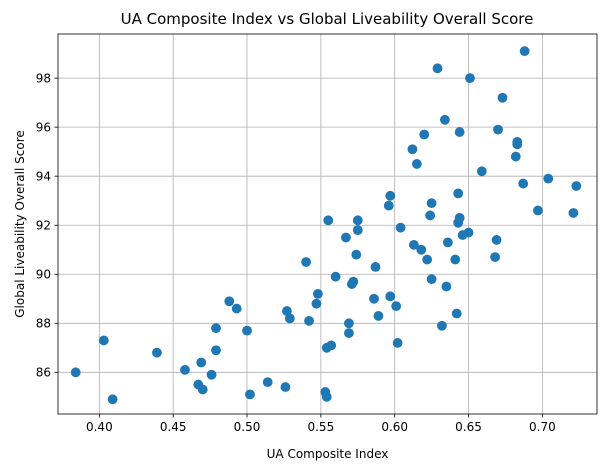  What do you see at coordinates (99, 427) in the screenshot?
I see `x-tick-label: 0.40` at bounding box center [99, 427].